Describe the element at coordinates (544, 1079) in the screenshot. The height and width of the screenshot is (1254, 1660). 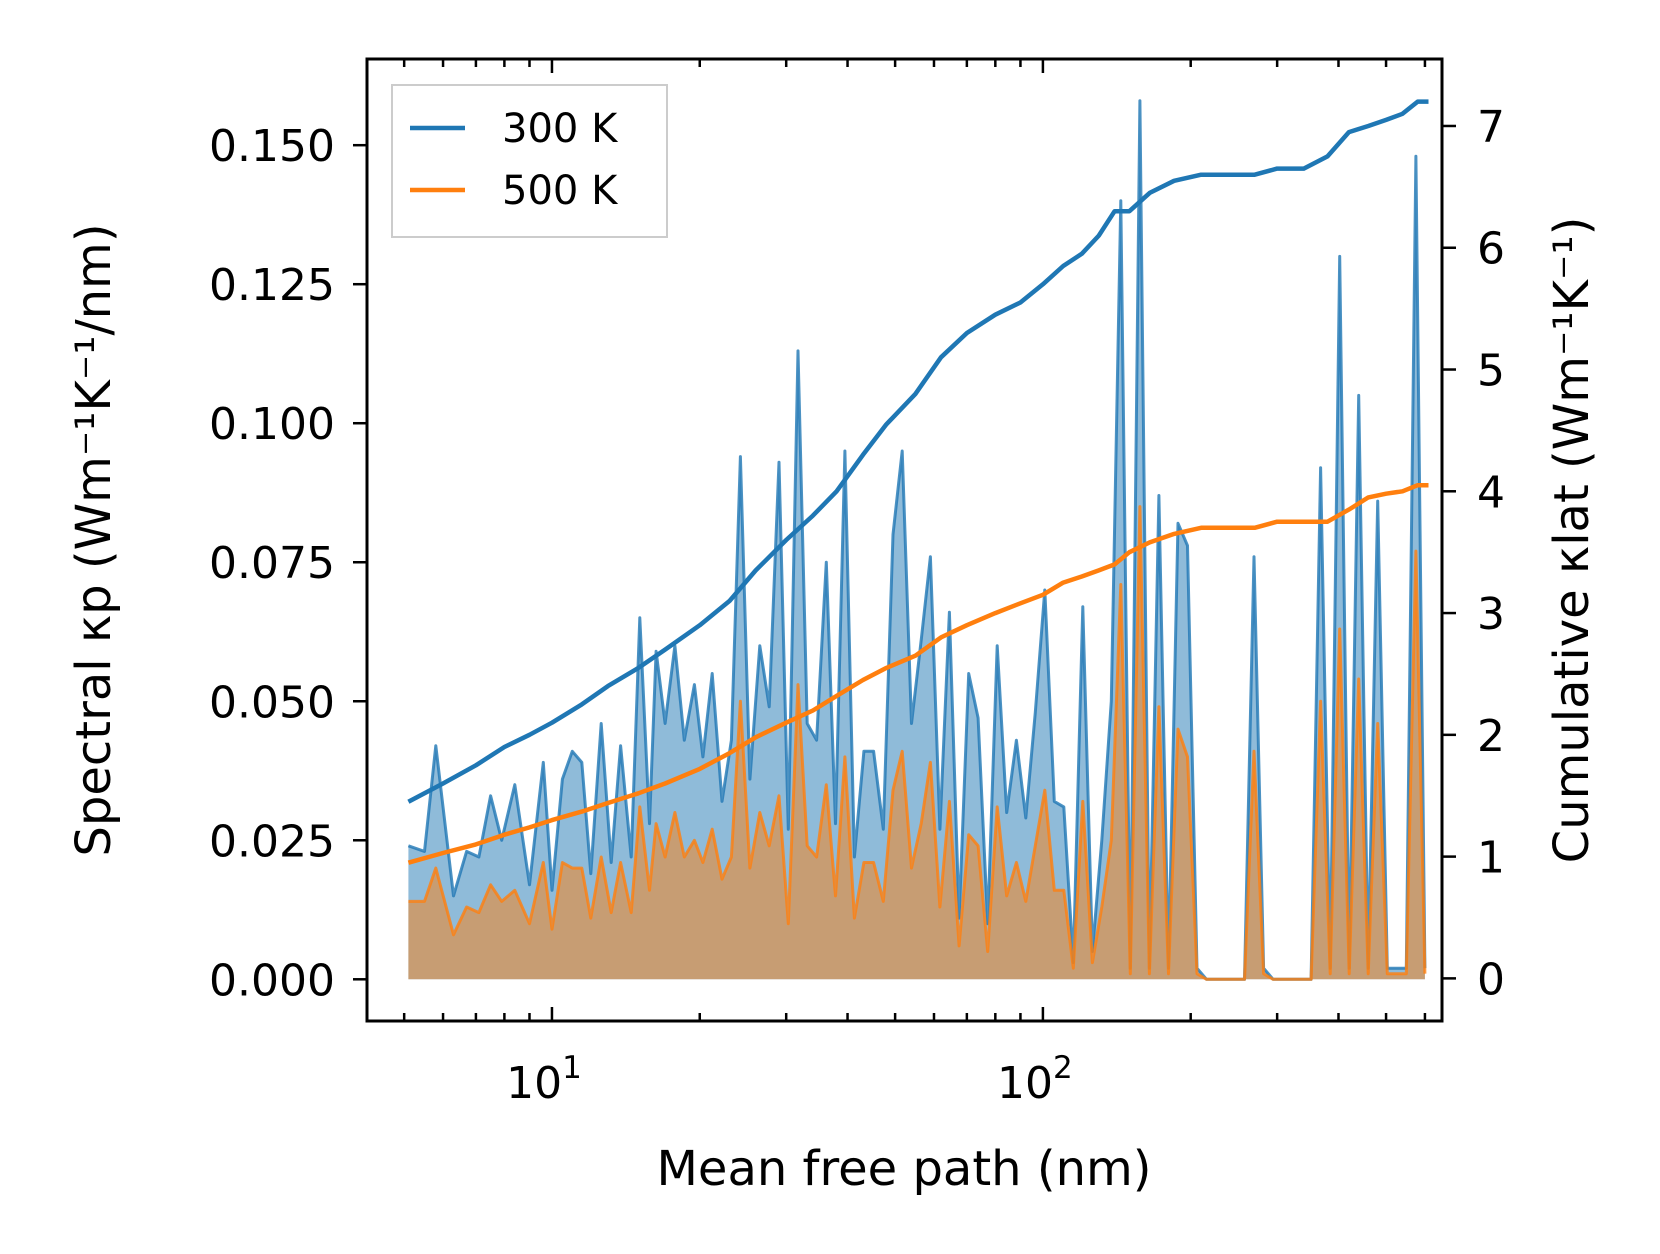
I see `x-tick-label: 10¹` at that location.